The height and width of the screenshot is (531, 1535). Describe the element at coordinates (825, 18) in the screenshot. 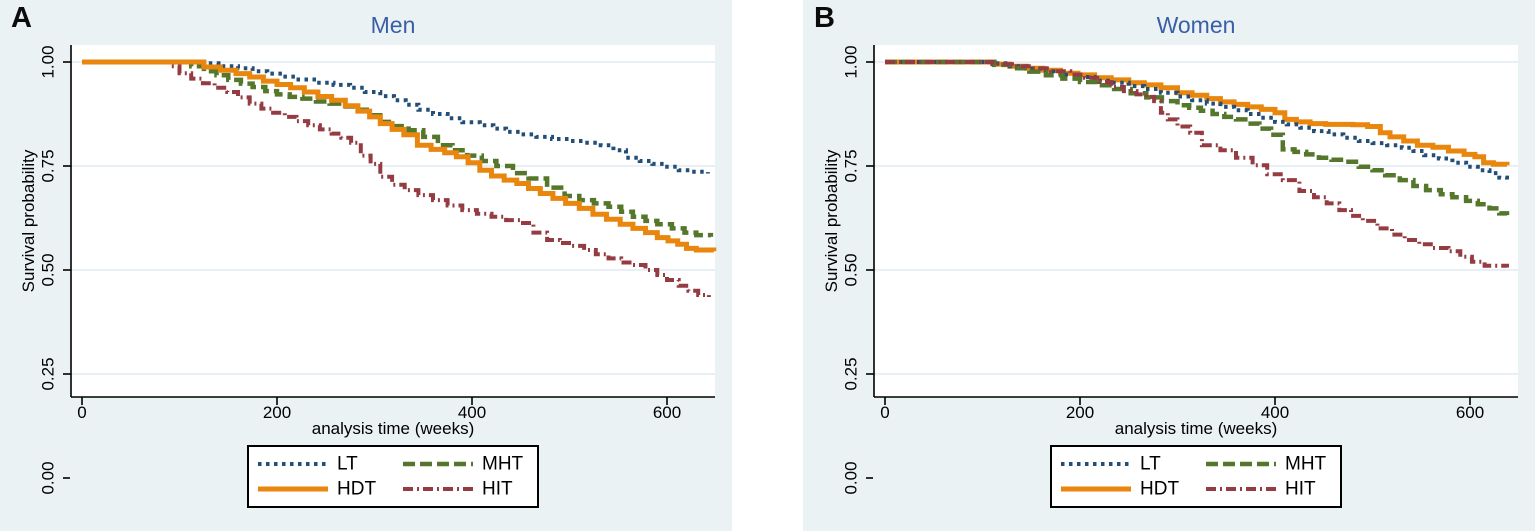

I see `panel-letter-b: B` at that location.